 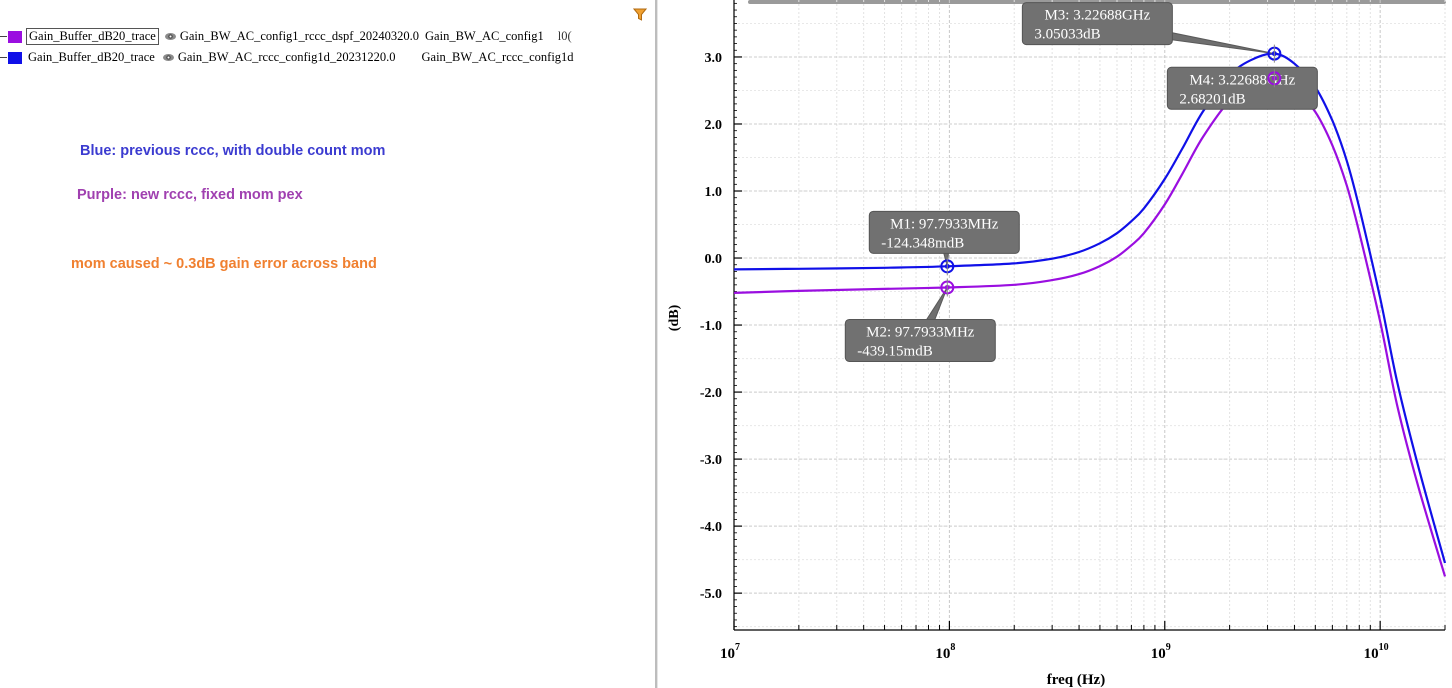 I want to click on marker-box-M1, so click(x=944, y=232).